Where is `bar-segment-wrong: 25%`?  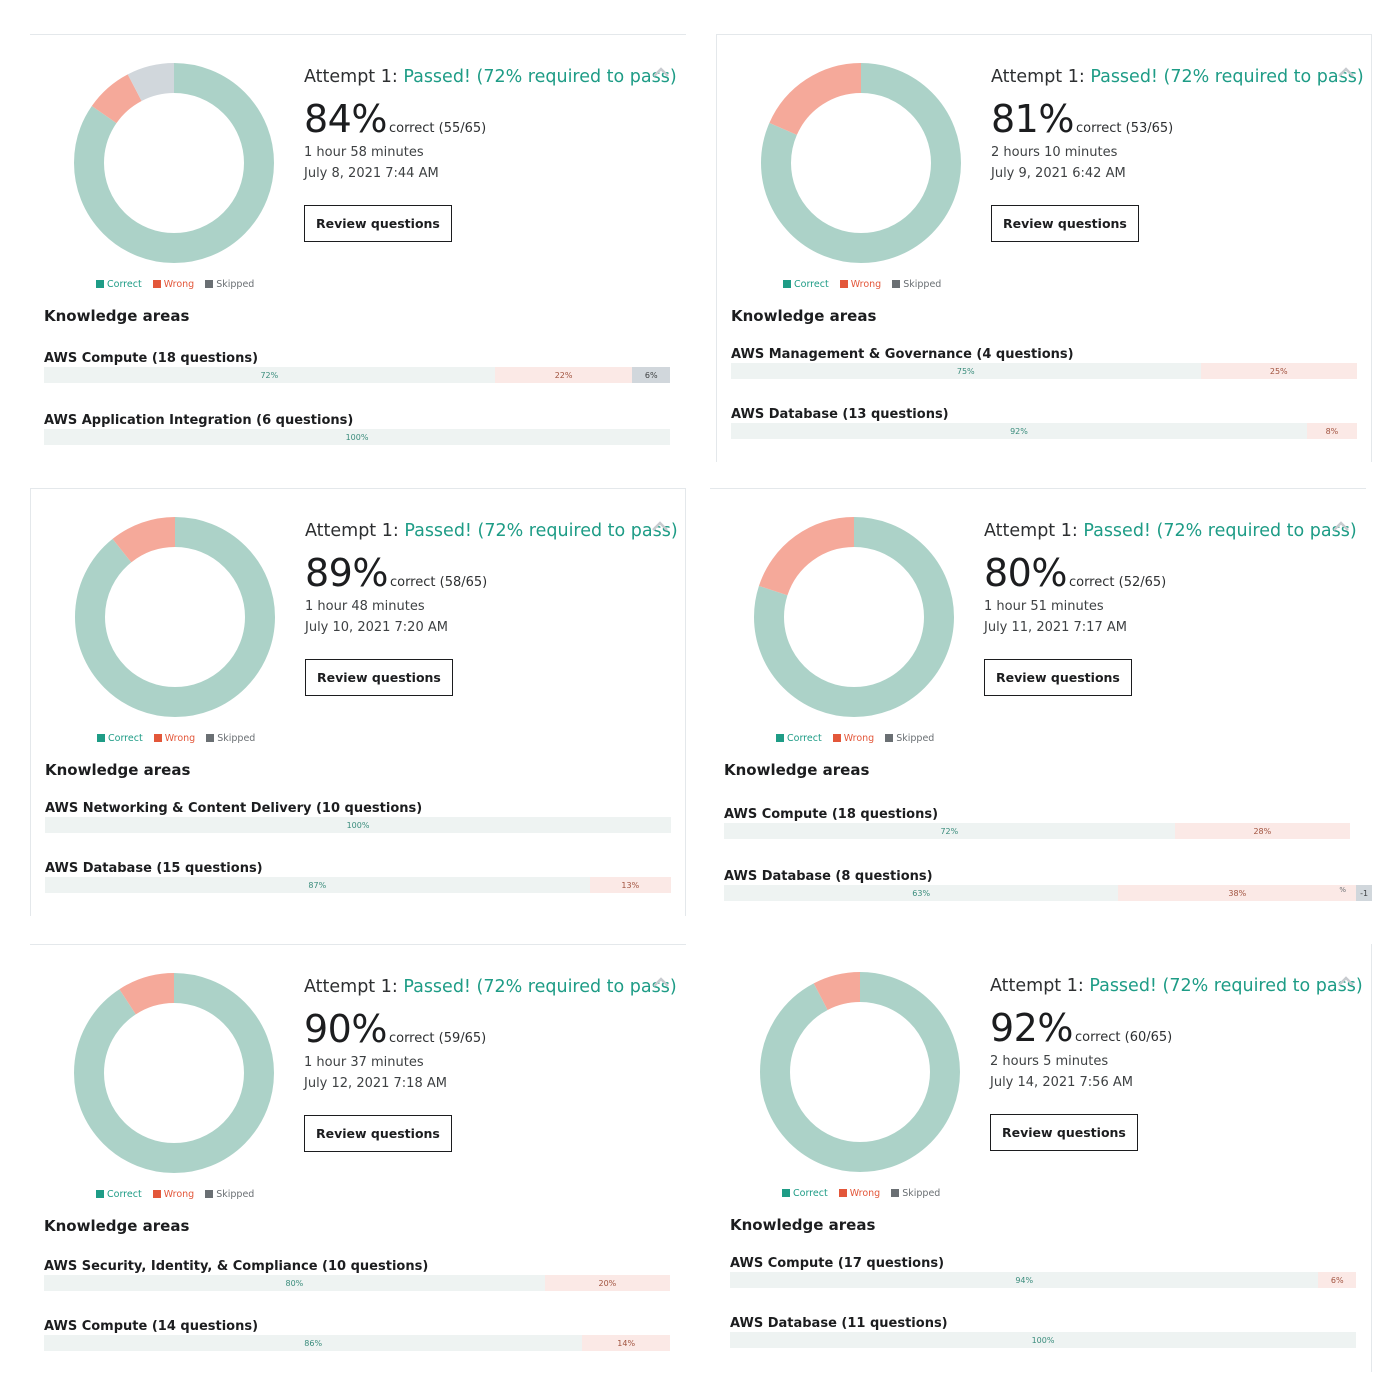
bar-segment-wrong: 25% is located at coordinates (1278, 371).